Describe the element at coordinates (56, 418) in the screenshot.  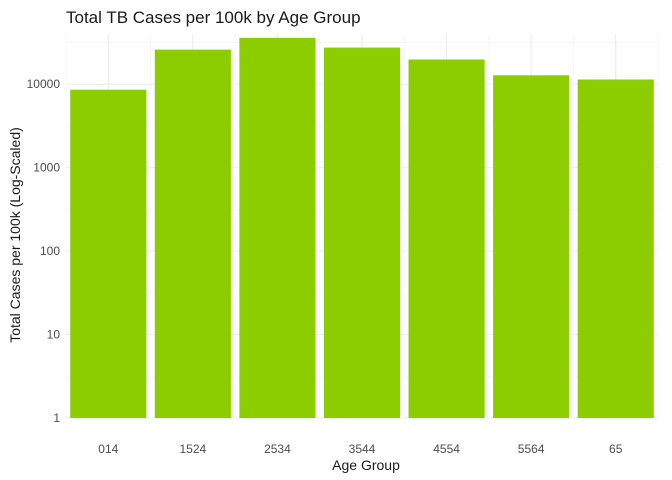
I see `y-tick-label: 1` at that location.